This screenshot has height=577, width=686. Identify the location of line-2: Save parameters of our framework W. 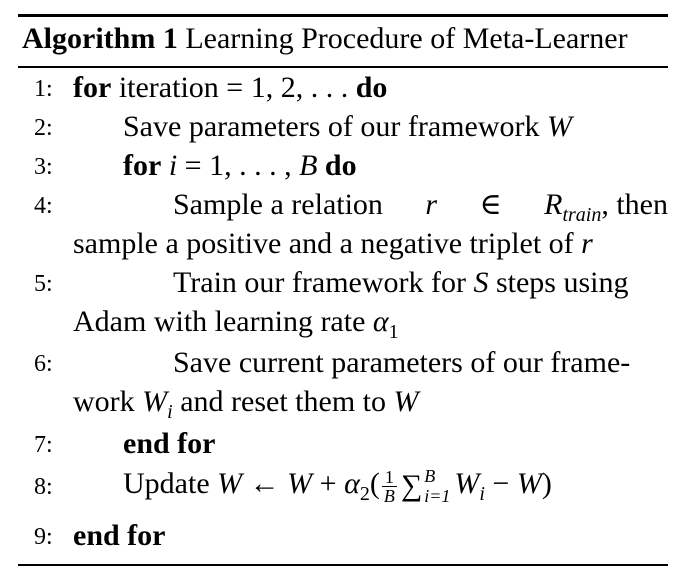
(347, 126).